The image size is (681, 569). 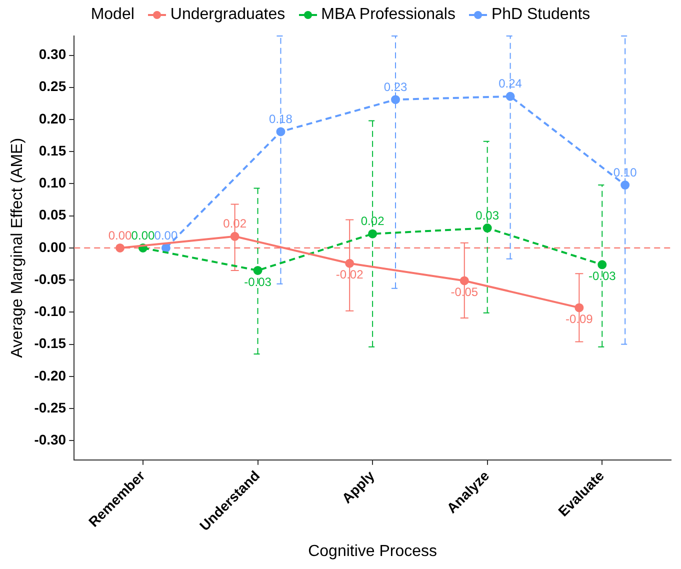 I want to click on x-axis-title: Cognitive Process, so click(x=373, y=551).